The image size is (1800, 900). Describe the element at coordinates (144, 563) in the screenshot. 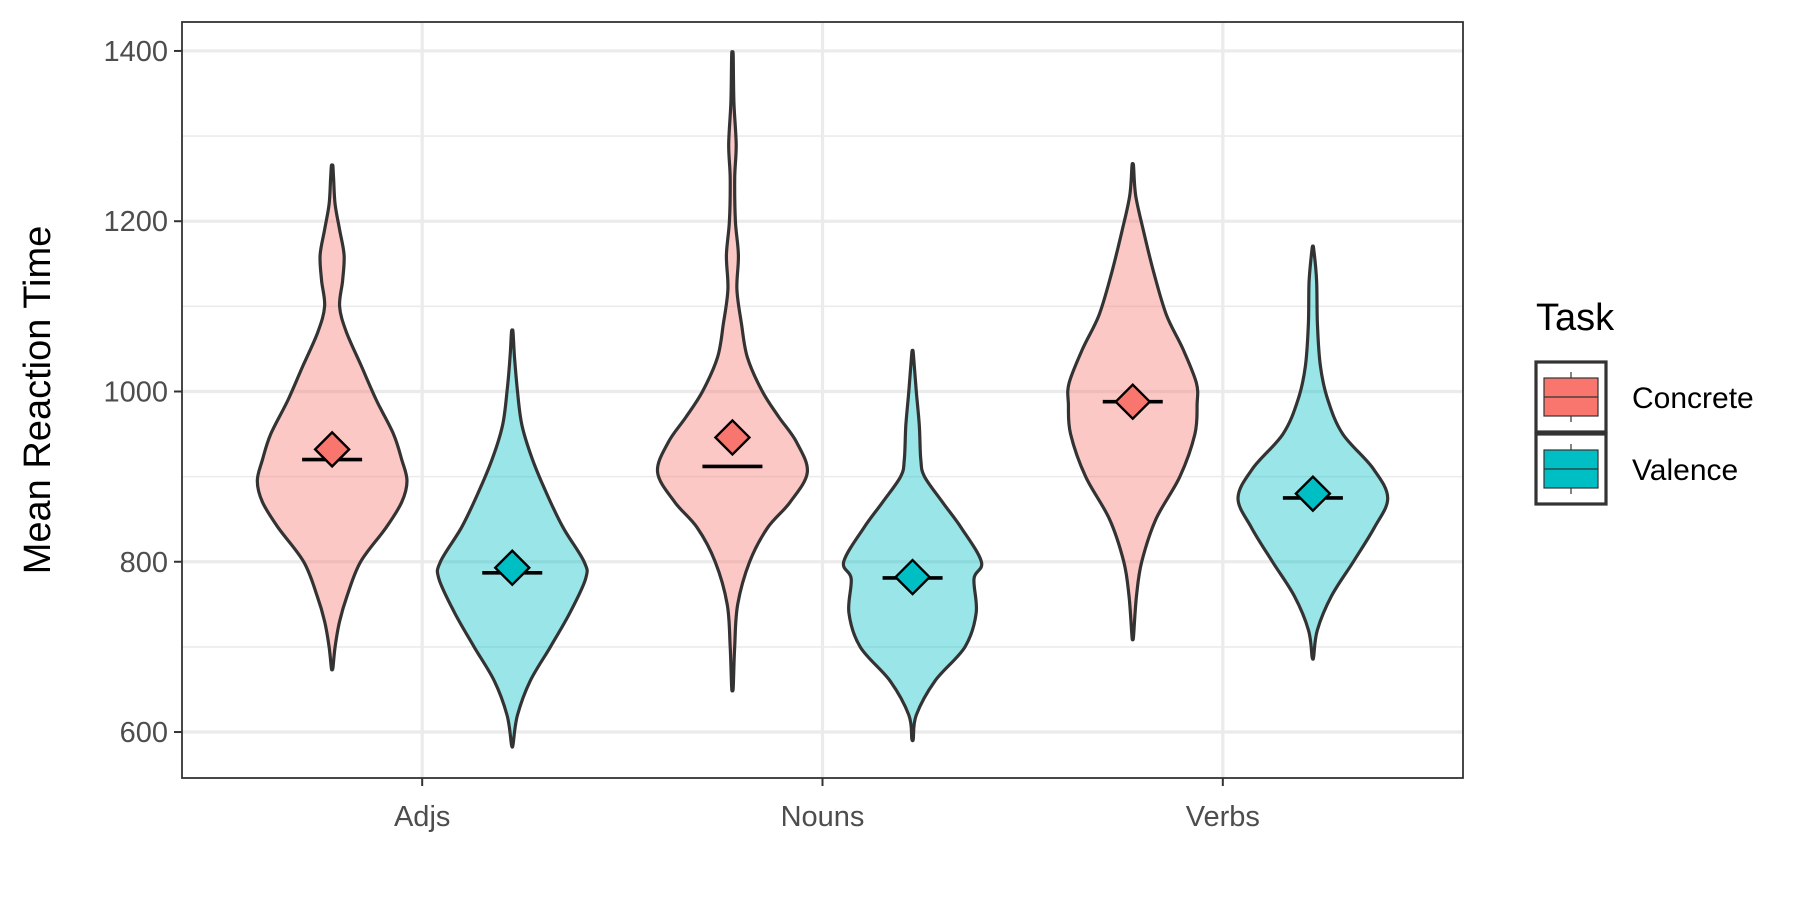

I see `y-tick-label: 800` at that location.